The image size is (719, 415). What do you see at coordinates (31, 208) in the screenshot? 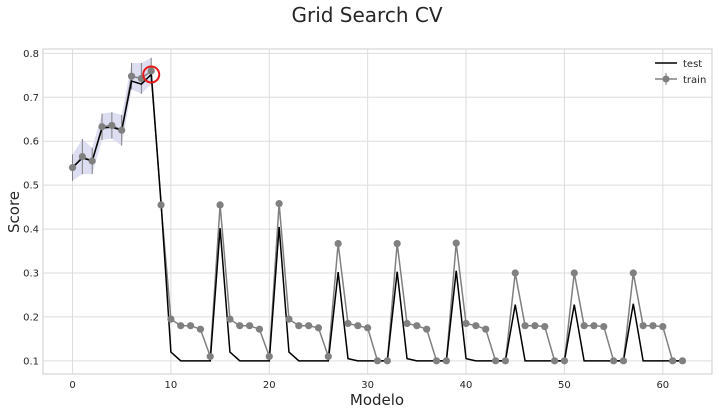
I see `y-tick-labels: 0.1 0.2 0.3 0.4 0.5 0.6 0.7 0.8` at bounding box center [31, 208].